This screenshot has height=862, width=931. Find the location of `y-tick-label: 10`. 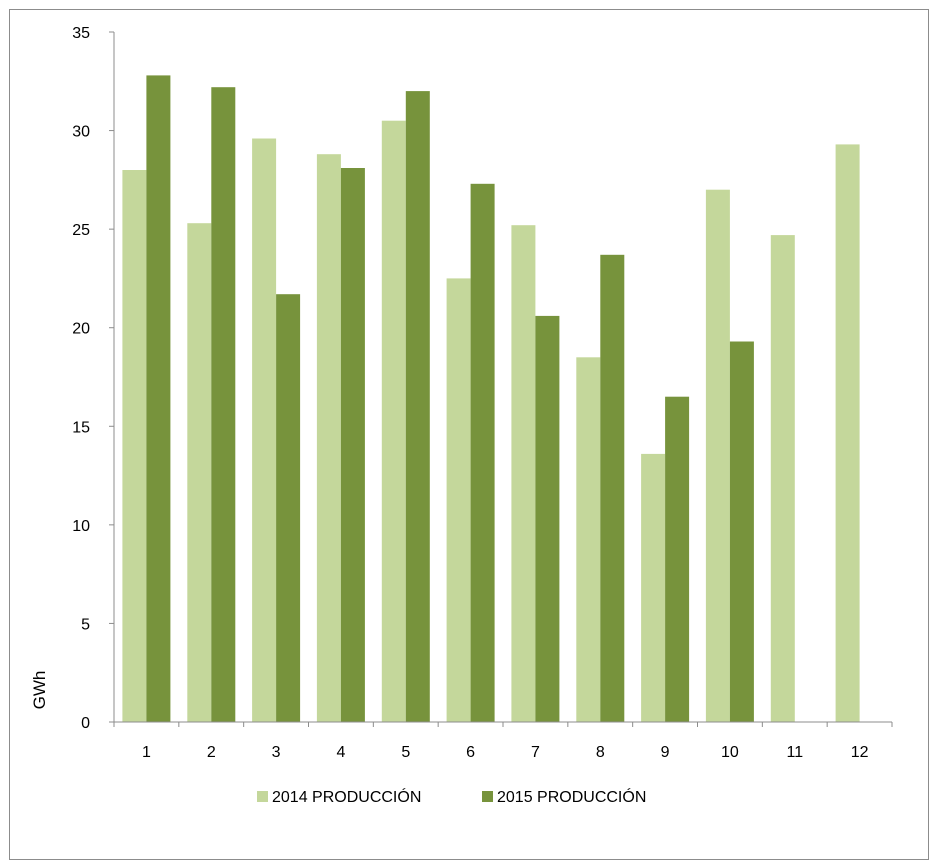

y-tick-label: 10 is located at coordinates (81, 526).